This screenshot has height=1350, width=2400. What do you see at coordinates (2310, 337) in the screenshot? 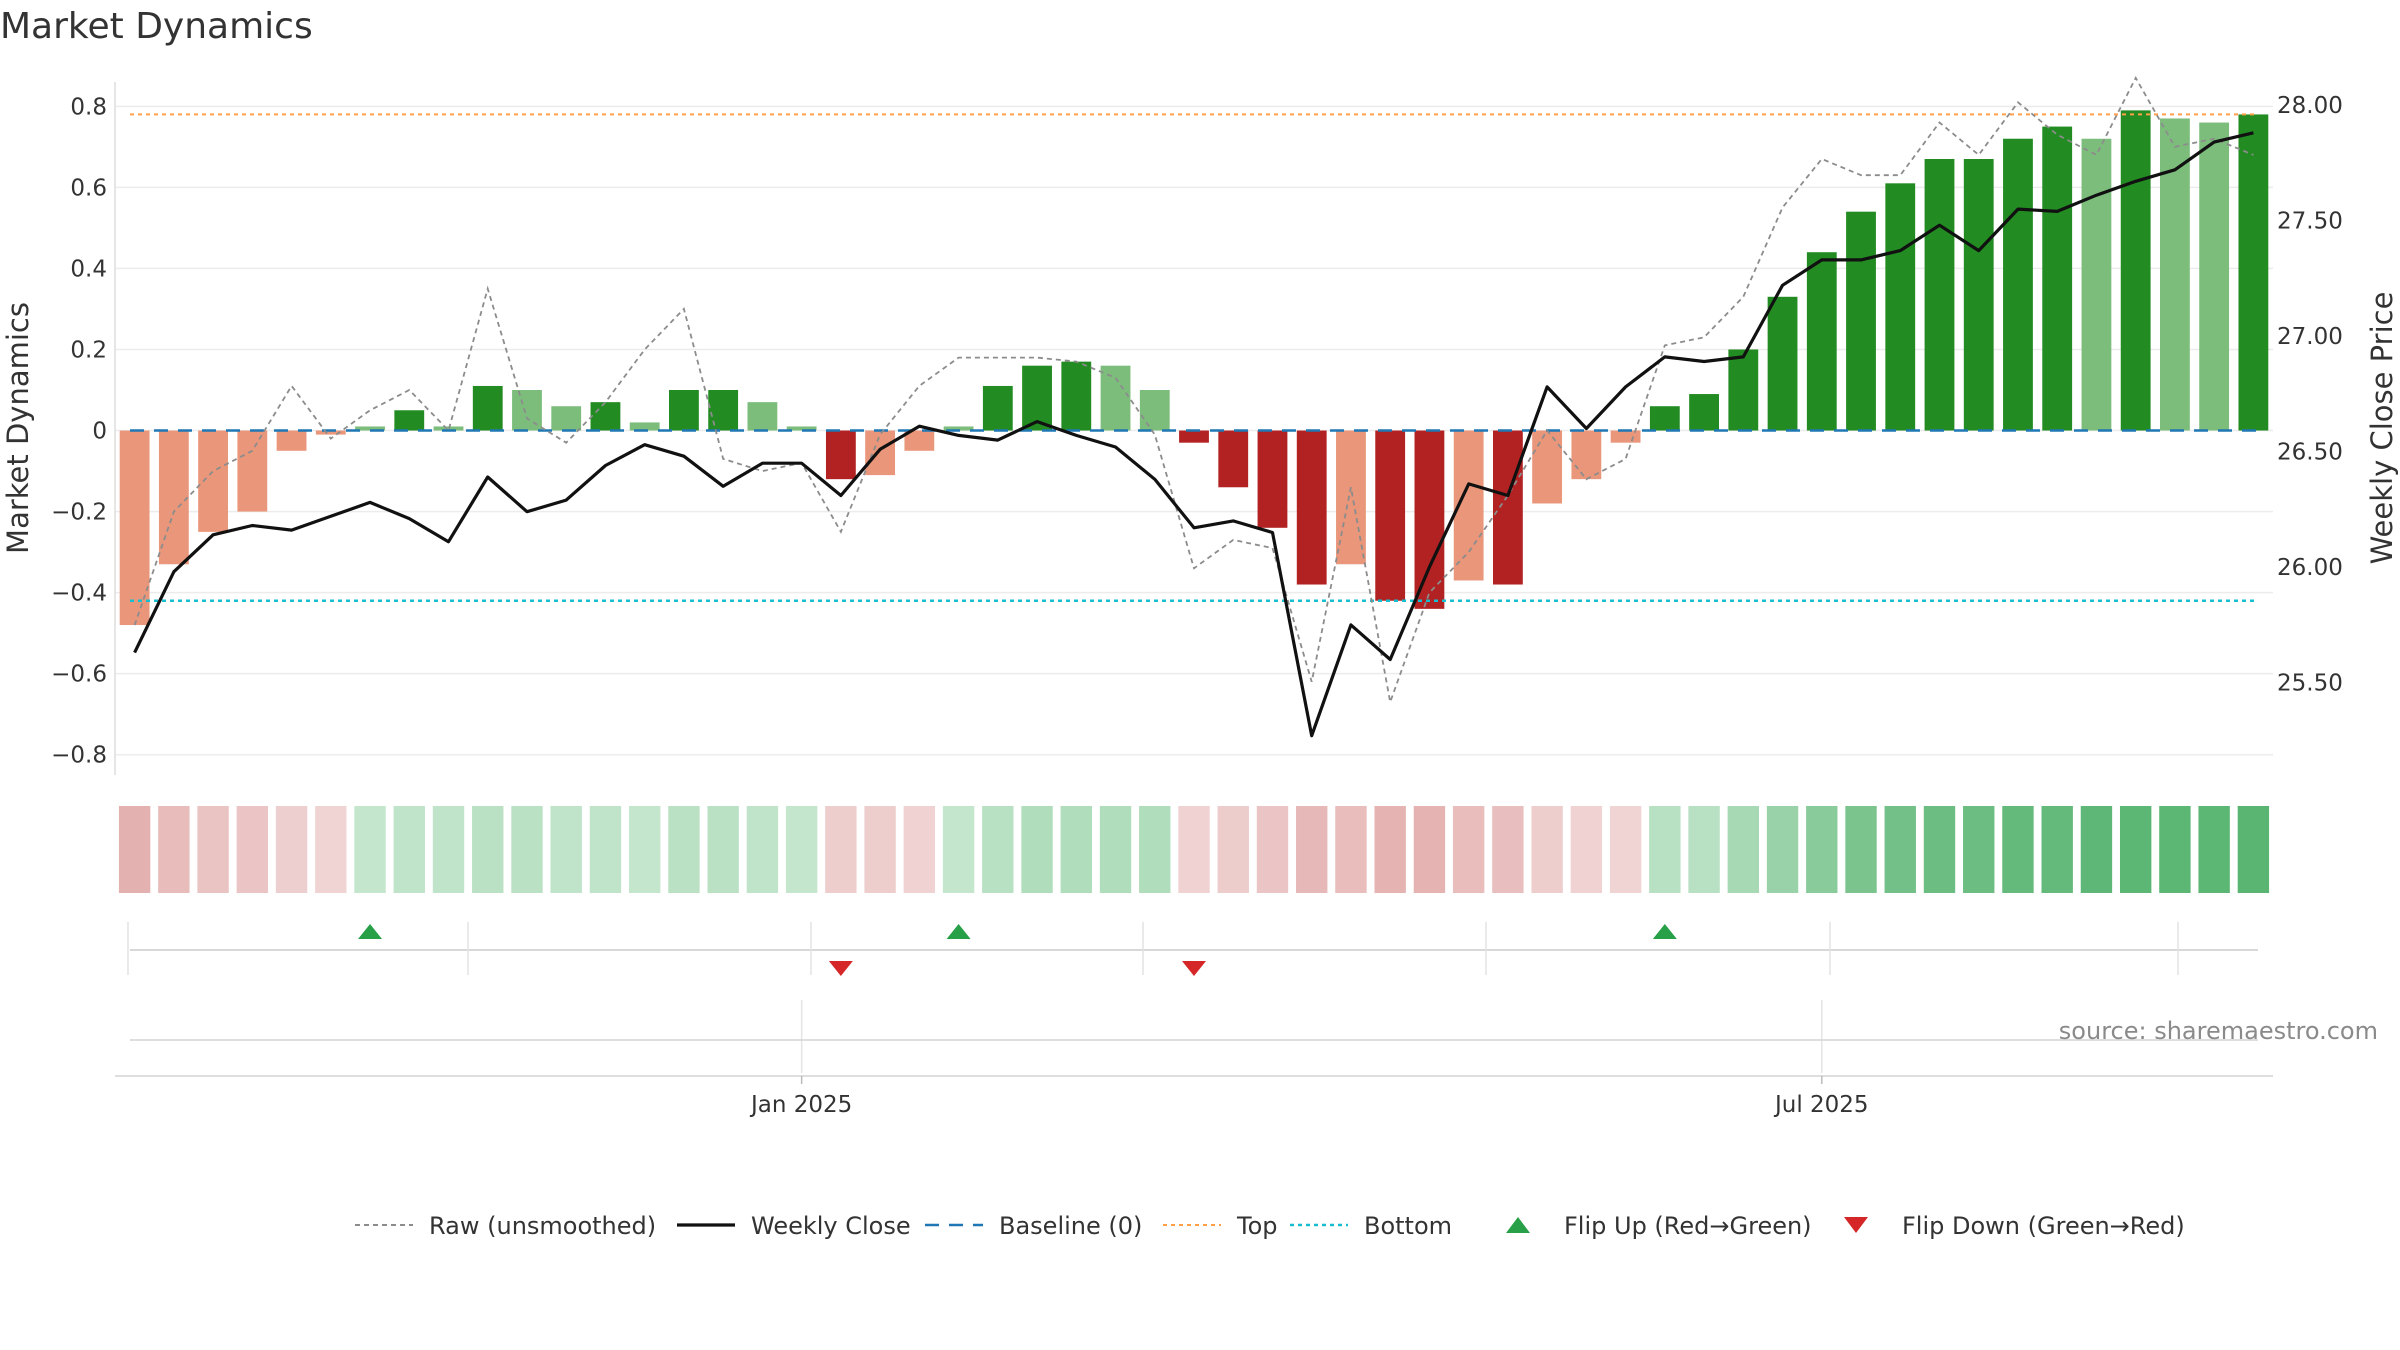
I see `y-tick-right: 27.00` at bounding box center [2310, 337].